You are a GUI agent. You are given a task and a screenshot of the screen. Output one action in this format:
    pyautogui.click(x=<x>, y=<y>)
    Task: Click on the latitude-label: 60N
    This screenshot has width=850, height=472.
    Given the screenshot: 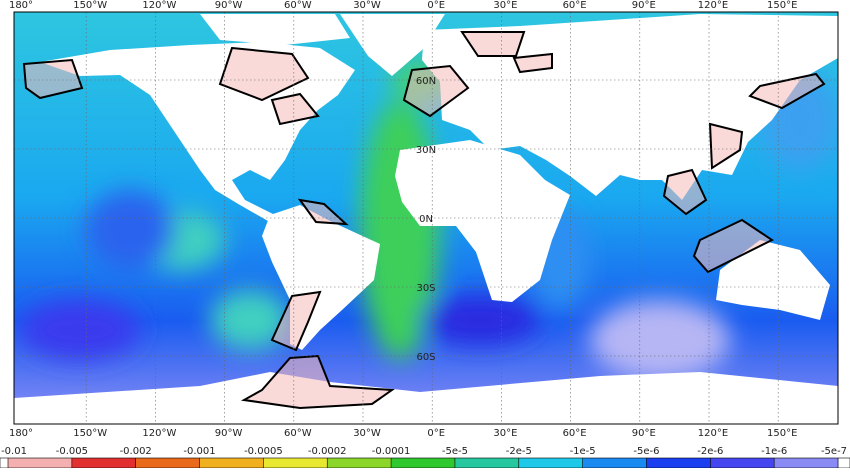 What is the action you would take?
    pyautogui.click(x=426, y=81)
    